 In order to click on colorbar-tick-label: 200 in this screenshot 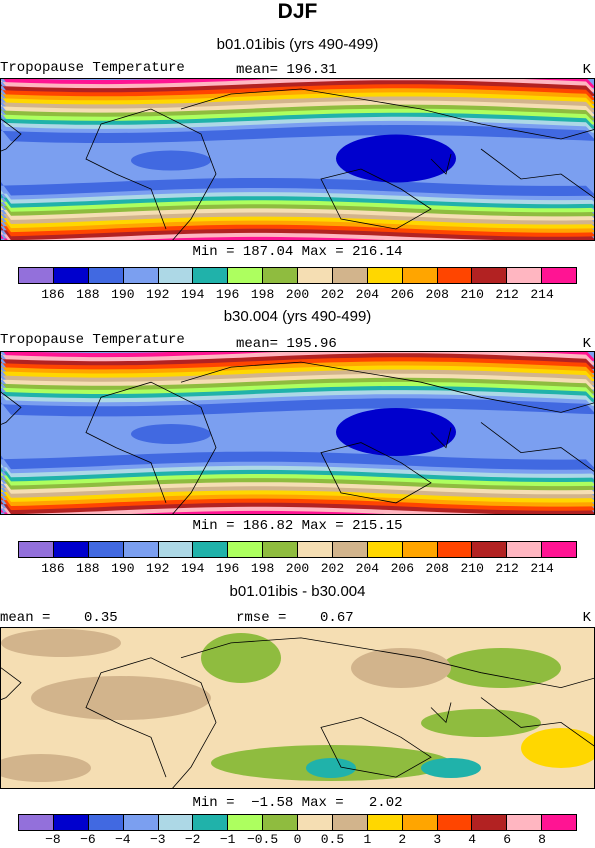, I will do `click(297, 568)`.